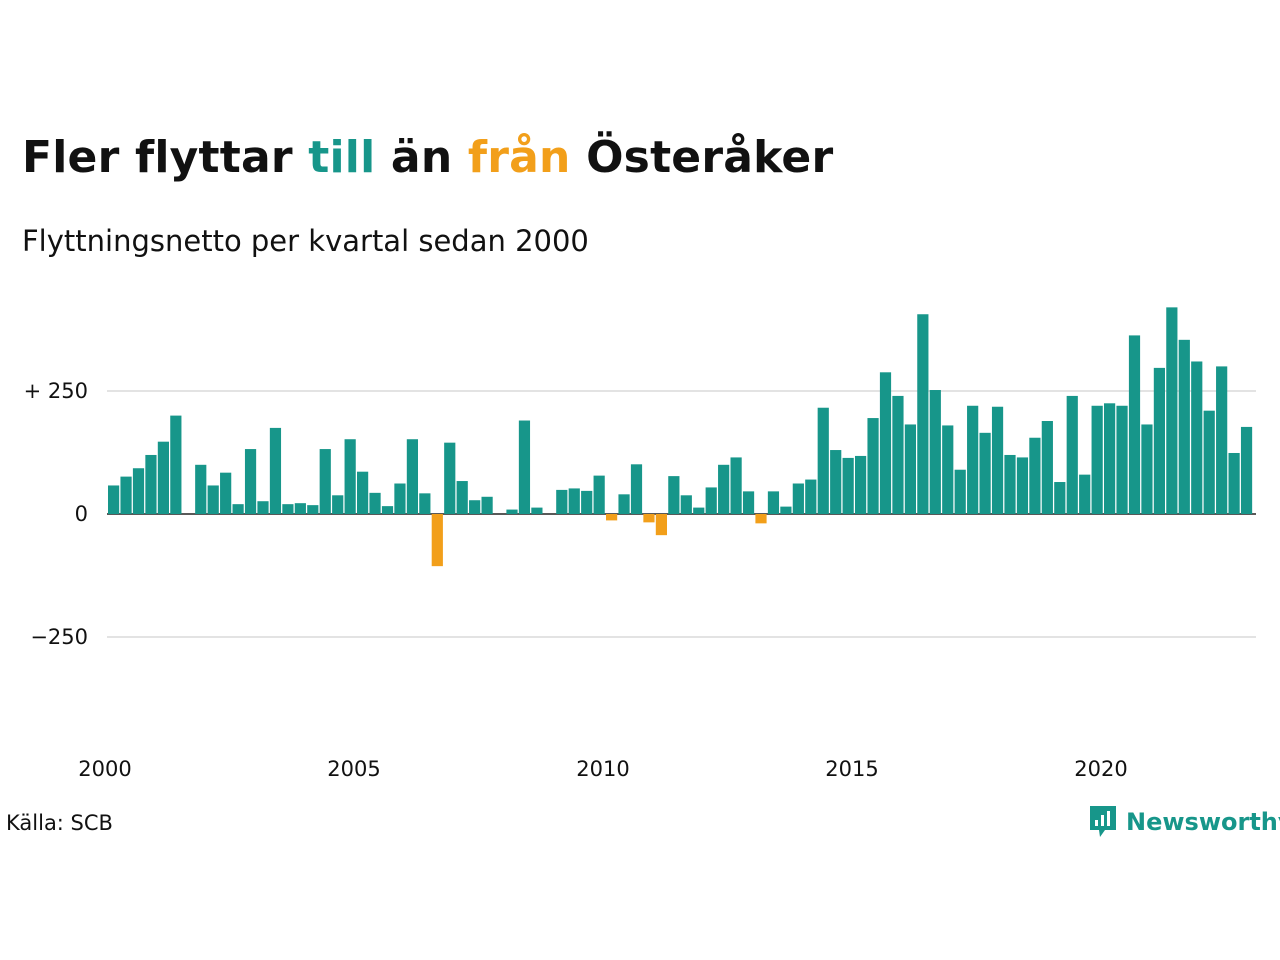 Image resolution: width=1280 pixels, height=960 pixels. Describe the element at coordinates (1100, 769) in the screenshot. I see `x-tick-label: 2020` at that location.